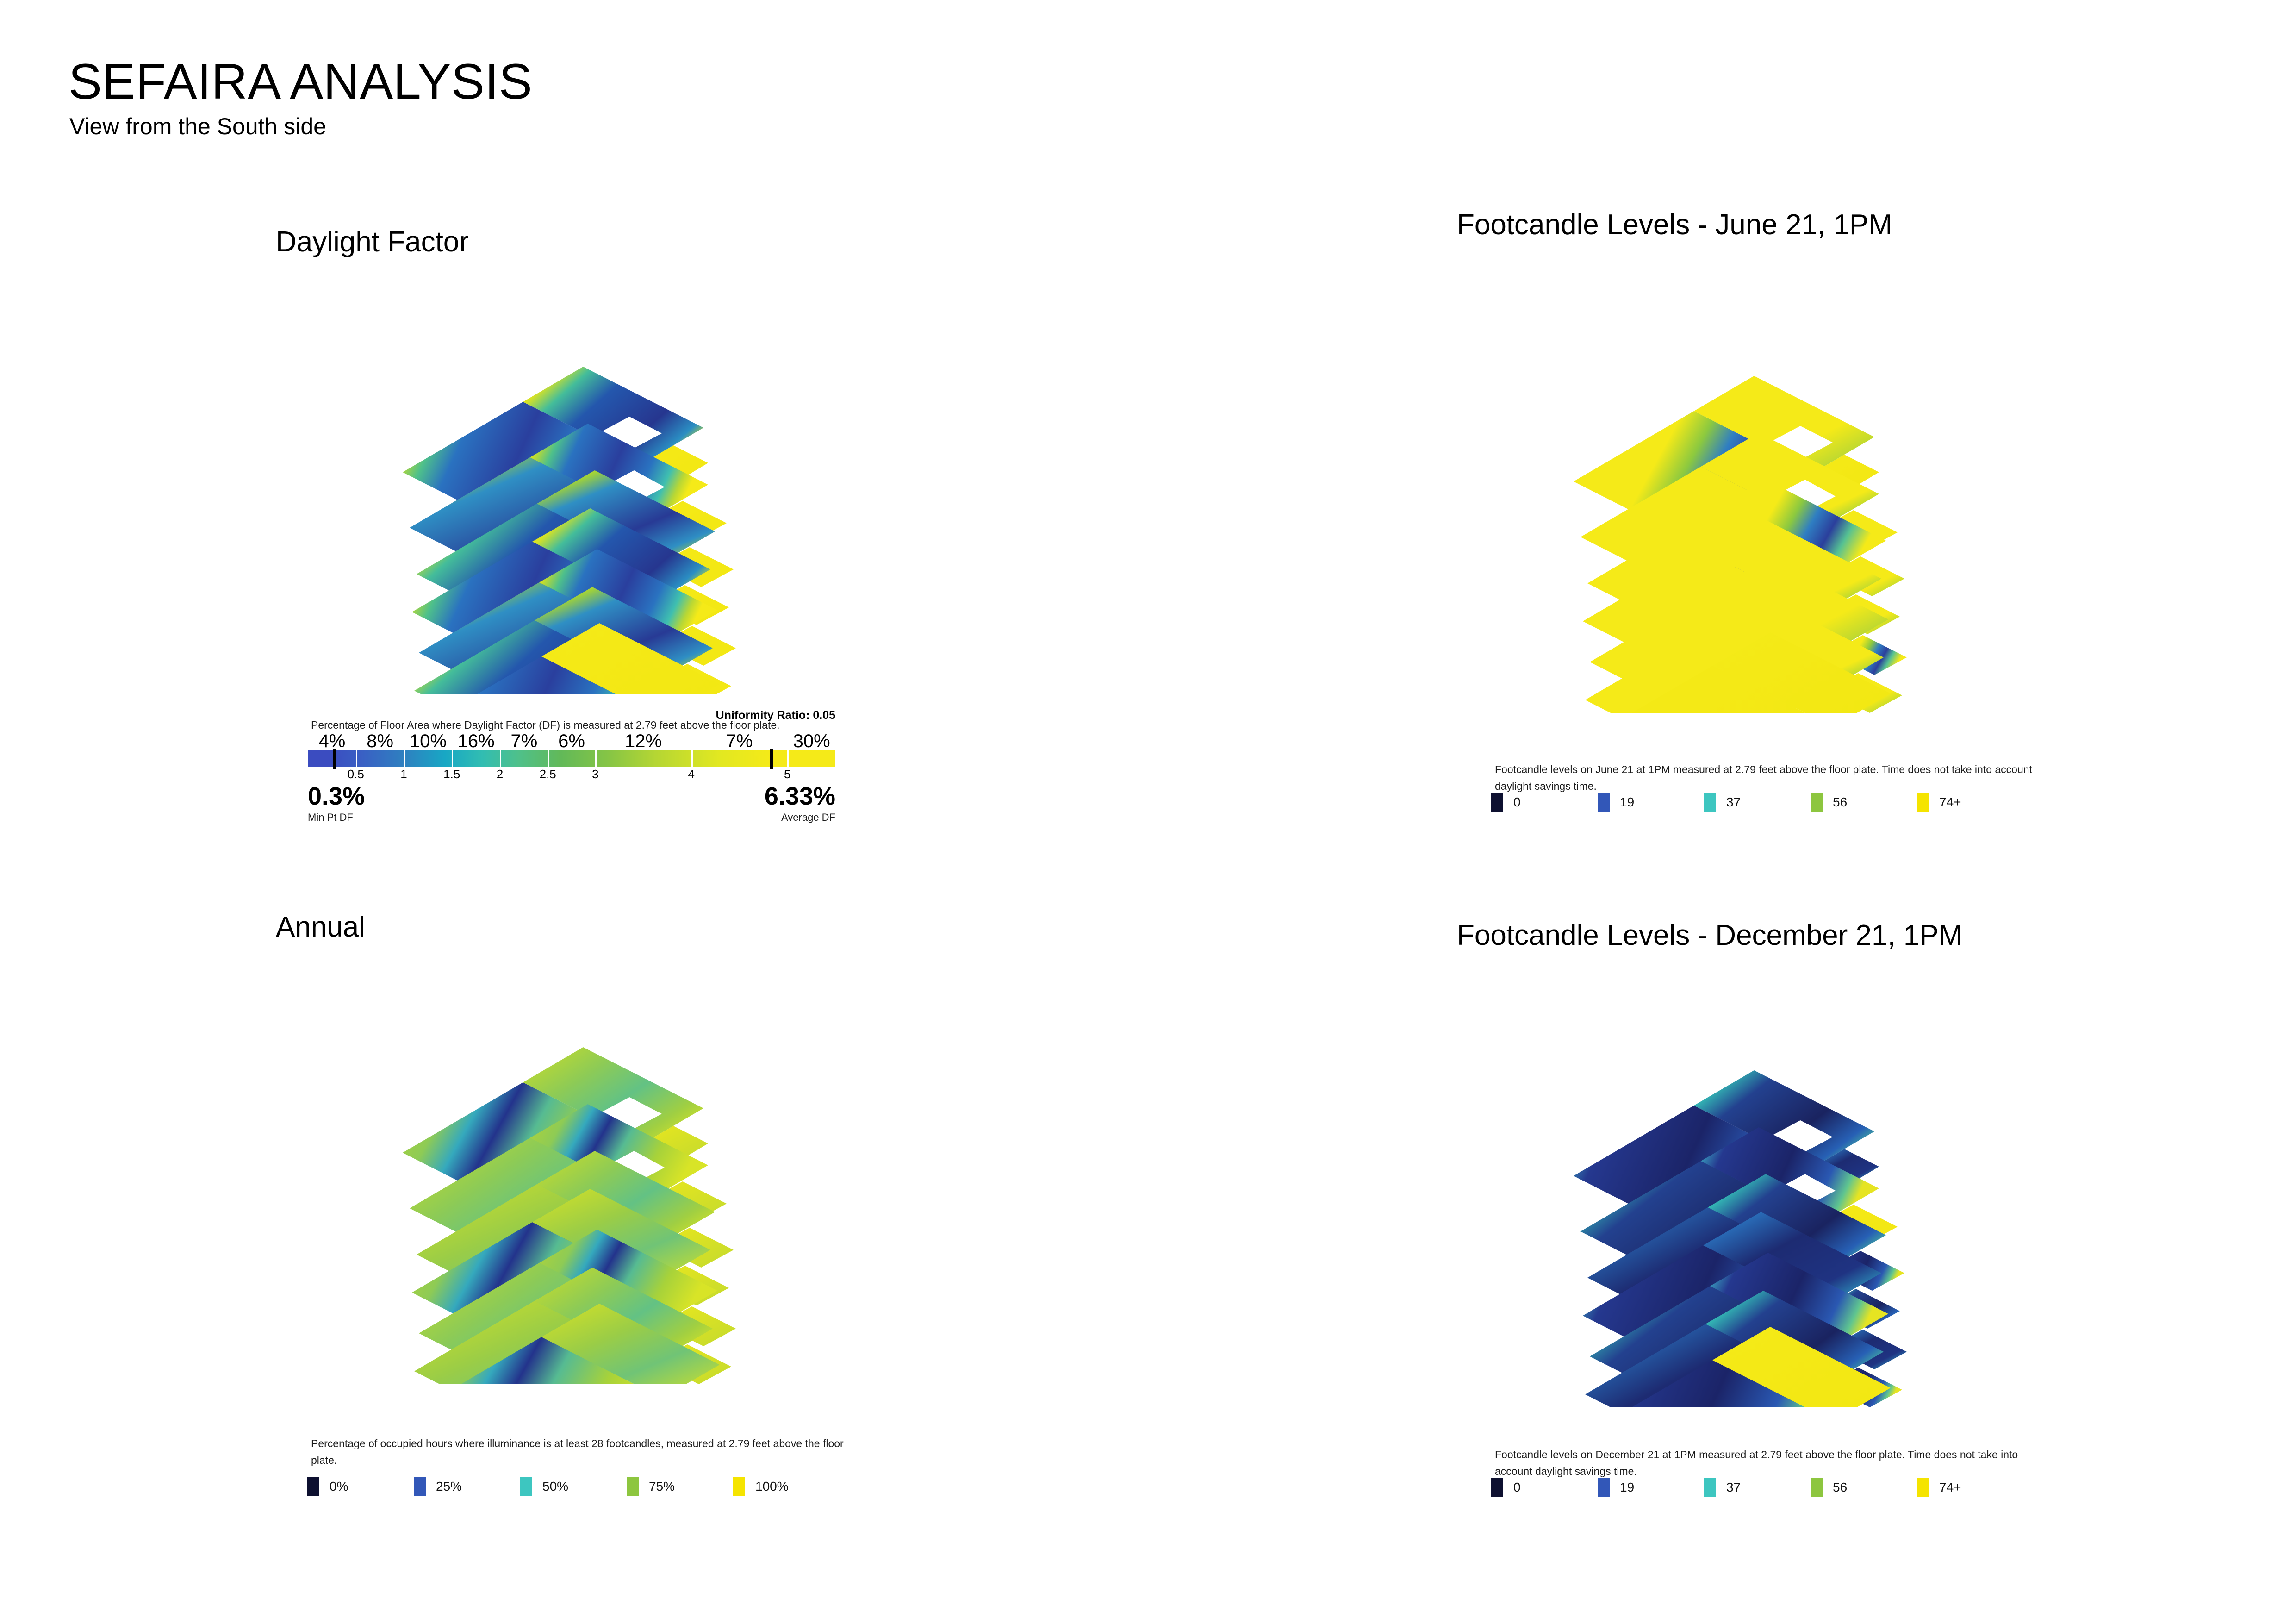  What do you see at coordinates (571, 798) in the screenshot?
I see `colorbar-endpoint-values: 0.3% 6.33%` at bounding box center [571, 798].